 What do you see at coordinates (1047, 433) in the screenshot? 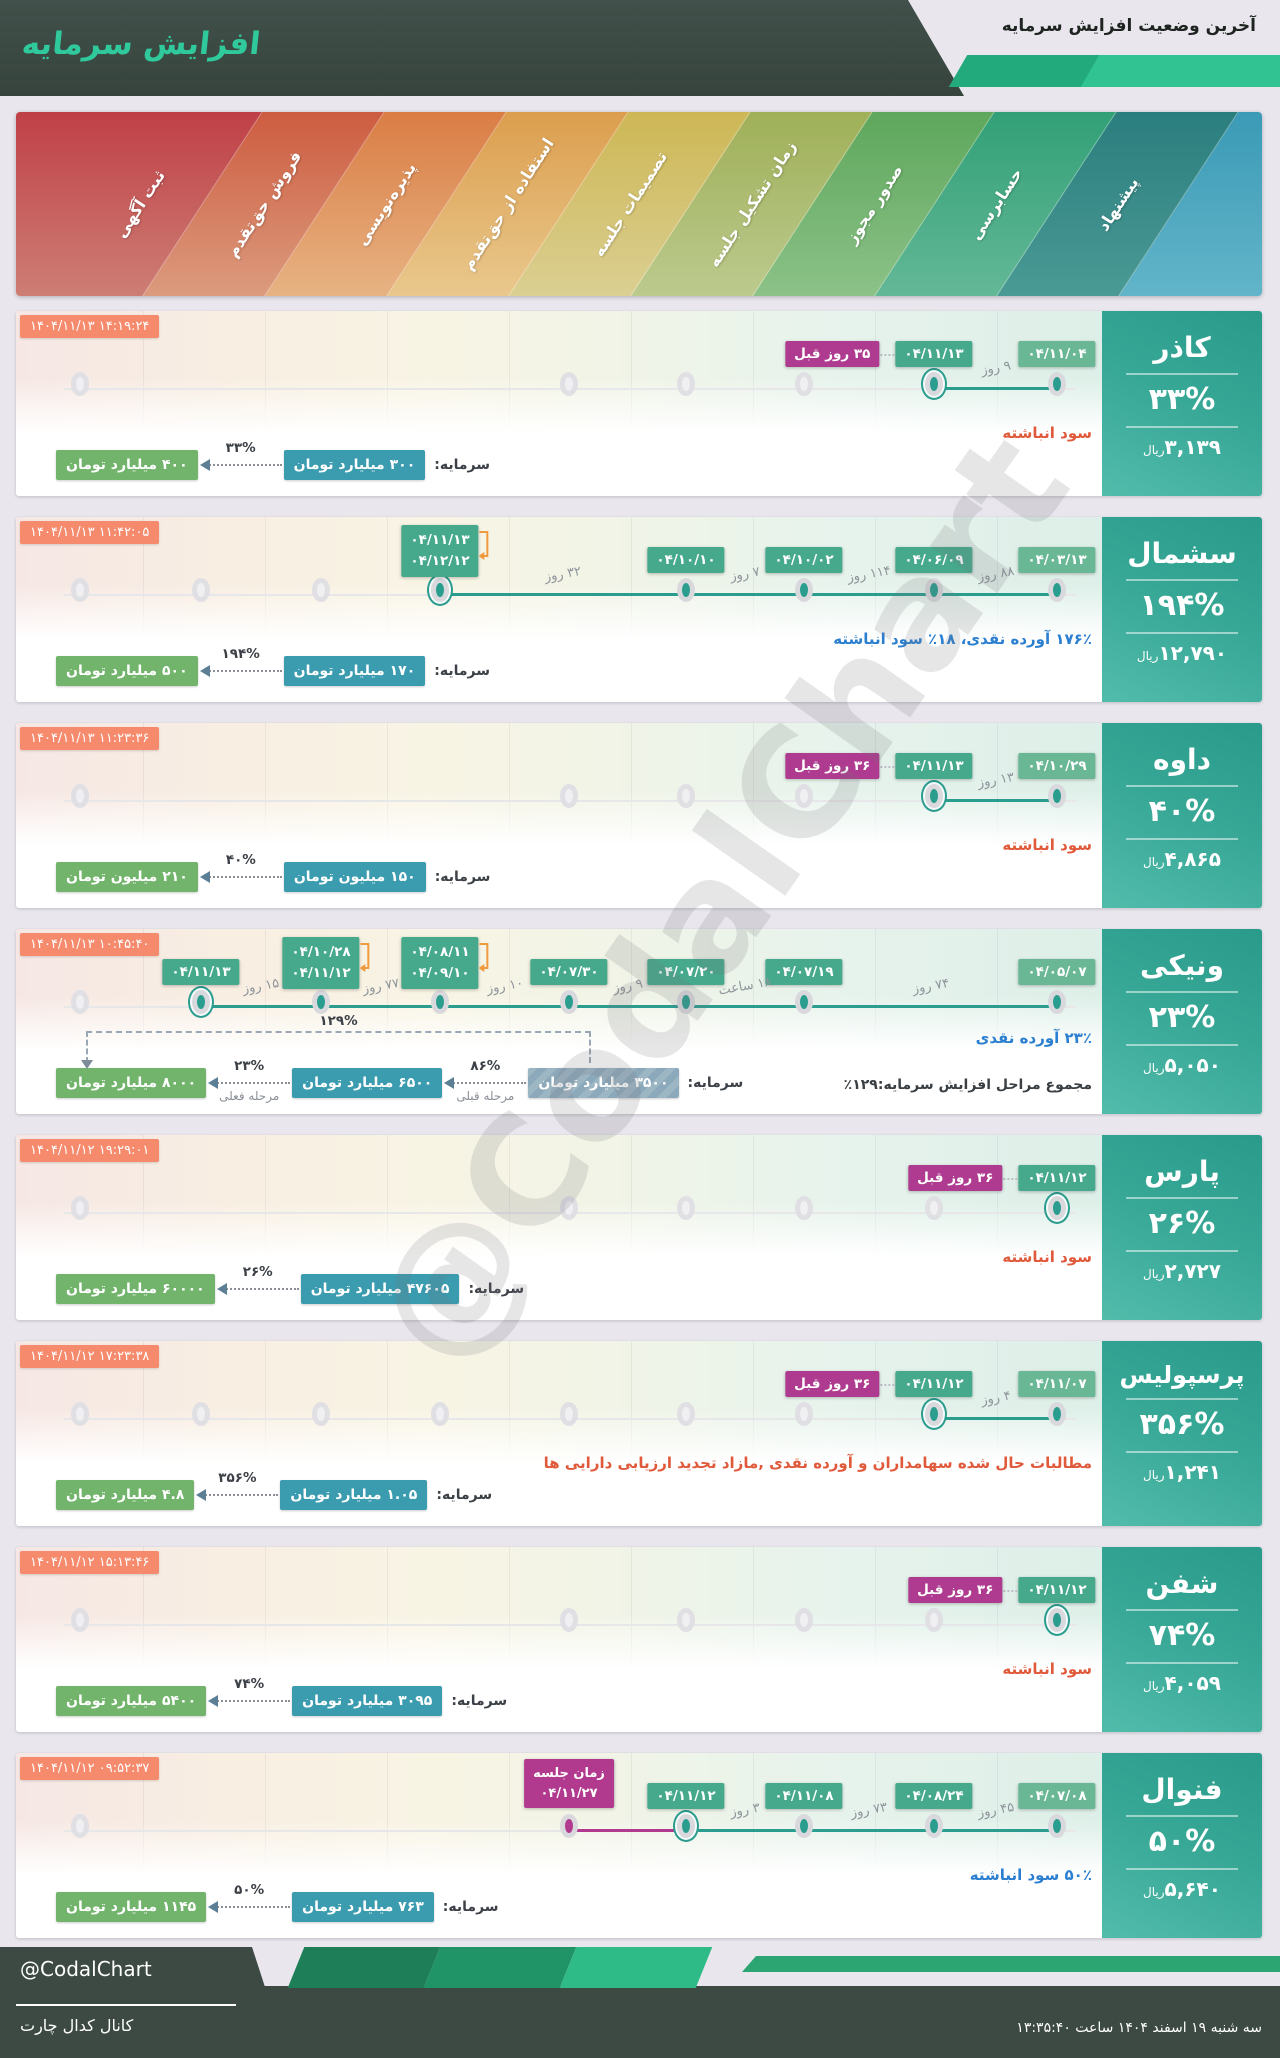
I see `status-text: سود انباشته` at bounding box center [1047, 433].